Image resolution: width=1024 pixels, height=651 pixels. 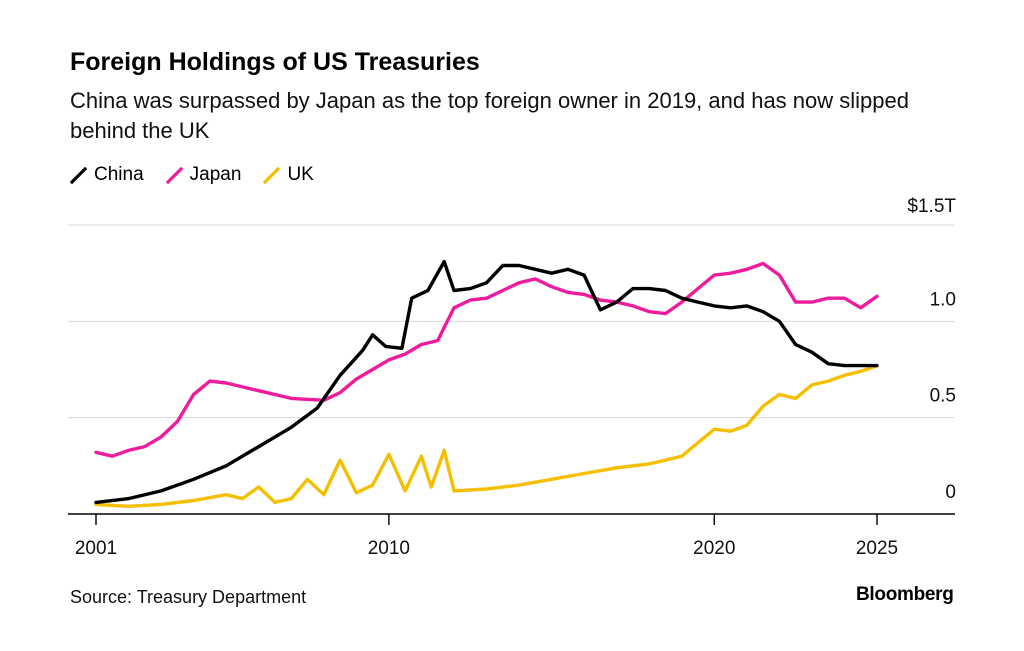 I want to click on bloomberg-logo: Bloomberg, so click(x=905, y=594).